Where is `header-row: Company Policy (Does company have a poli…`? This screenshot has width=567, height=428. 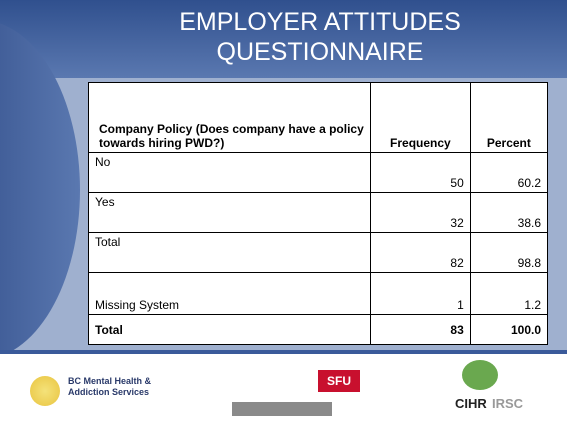 header-row: Company Policy (Does company have a poli… is located at coordinates (318, 117).